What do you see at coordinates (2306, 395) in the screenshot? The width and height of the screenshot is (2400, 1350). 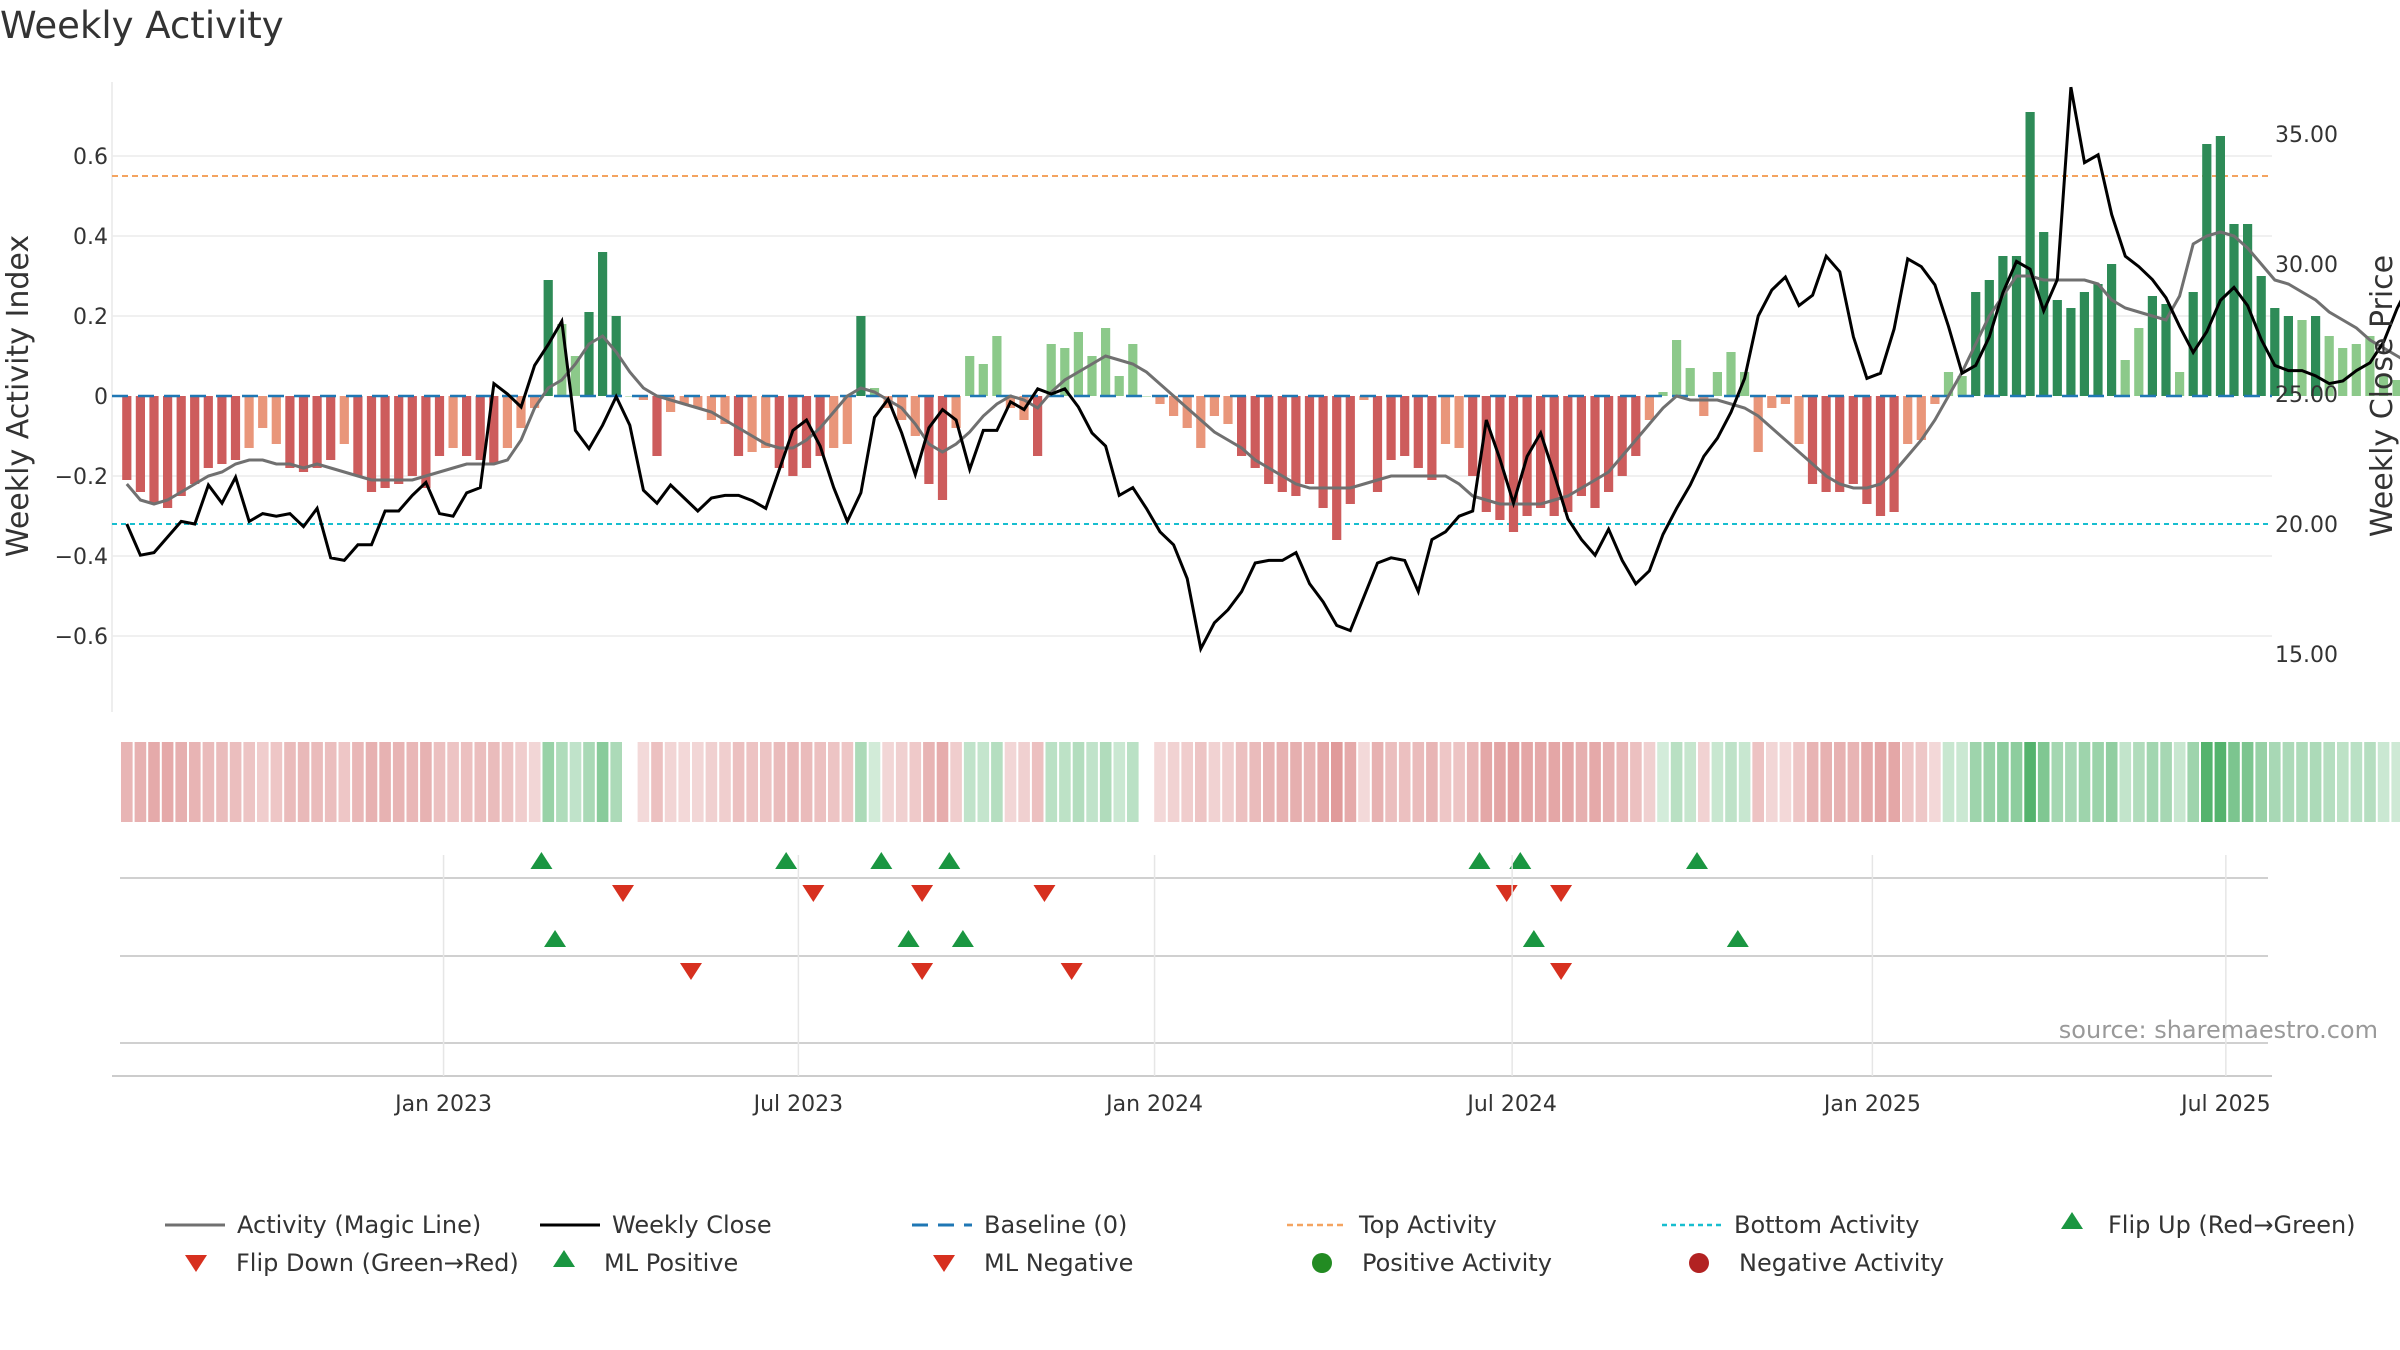 I see `y2-tick-label: 25.00` at bounding box center [2306, 395].